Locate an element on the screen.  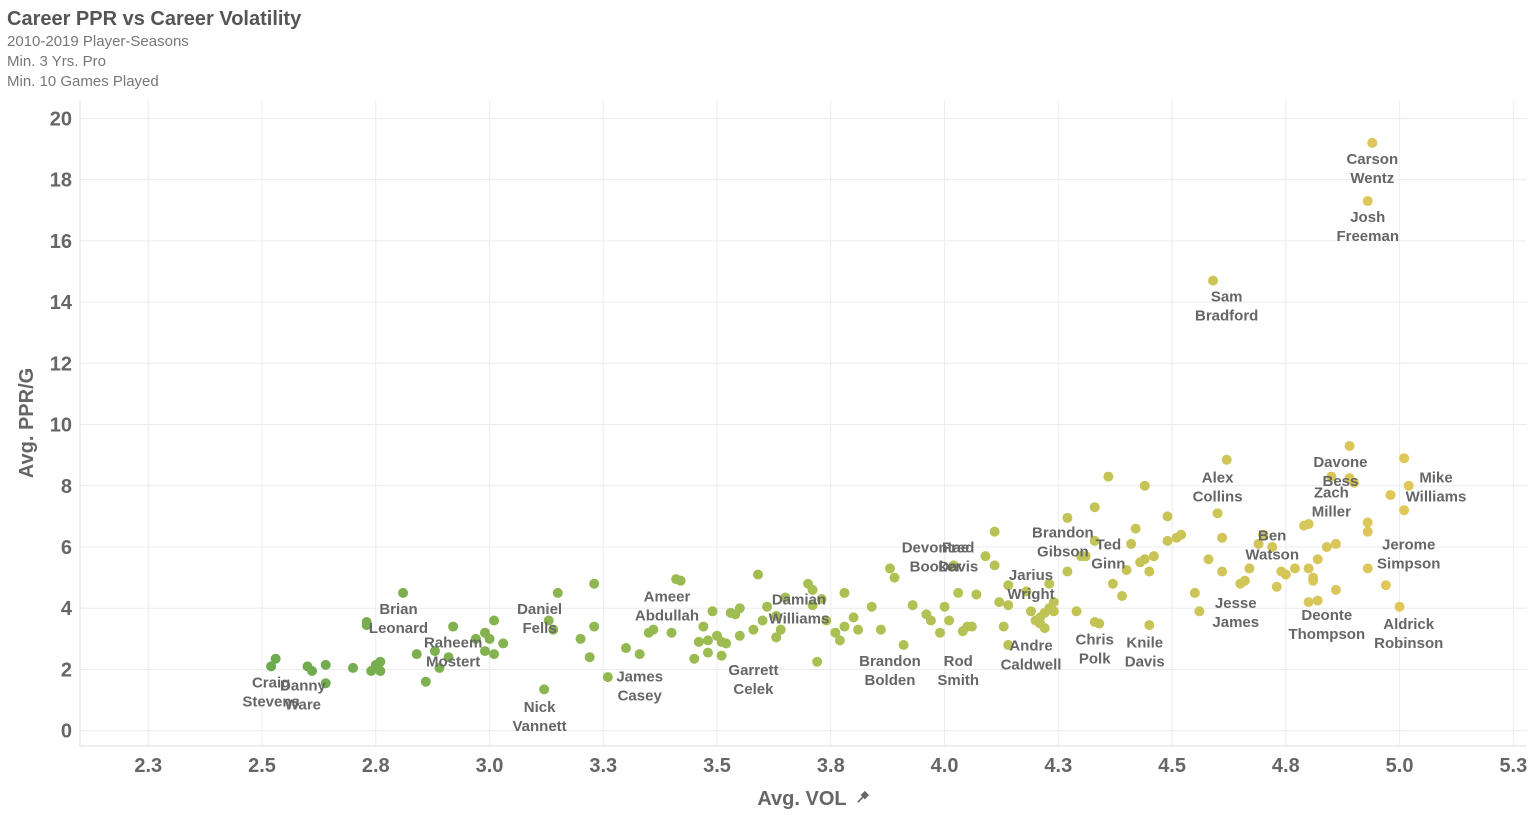
point-label: Ben Watson is located at coordinates (1272, 545).